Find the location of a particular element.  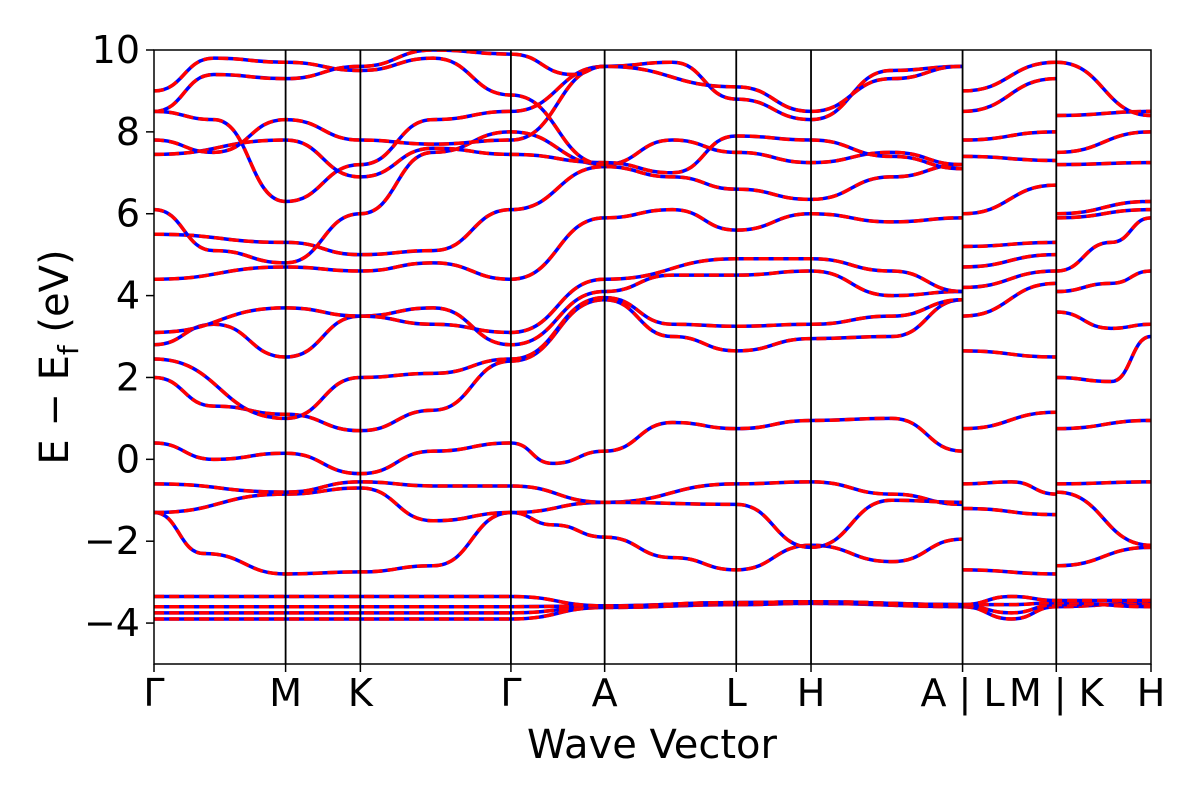

band-3-red is located at coordinates (652, 601).